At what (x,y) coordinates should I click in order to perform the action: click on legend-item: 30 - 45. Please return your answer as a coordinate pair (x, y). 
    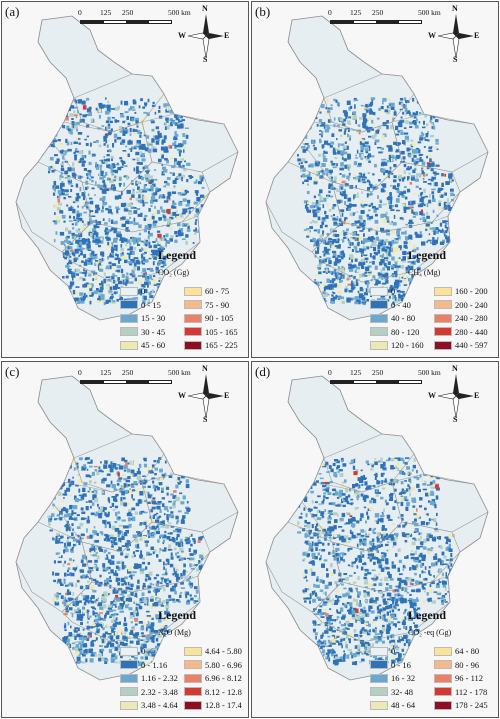
    Looking at the image, I should click on (142, 332).